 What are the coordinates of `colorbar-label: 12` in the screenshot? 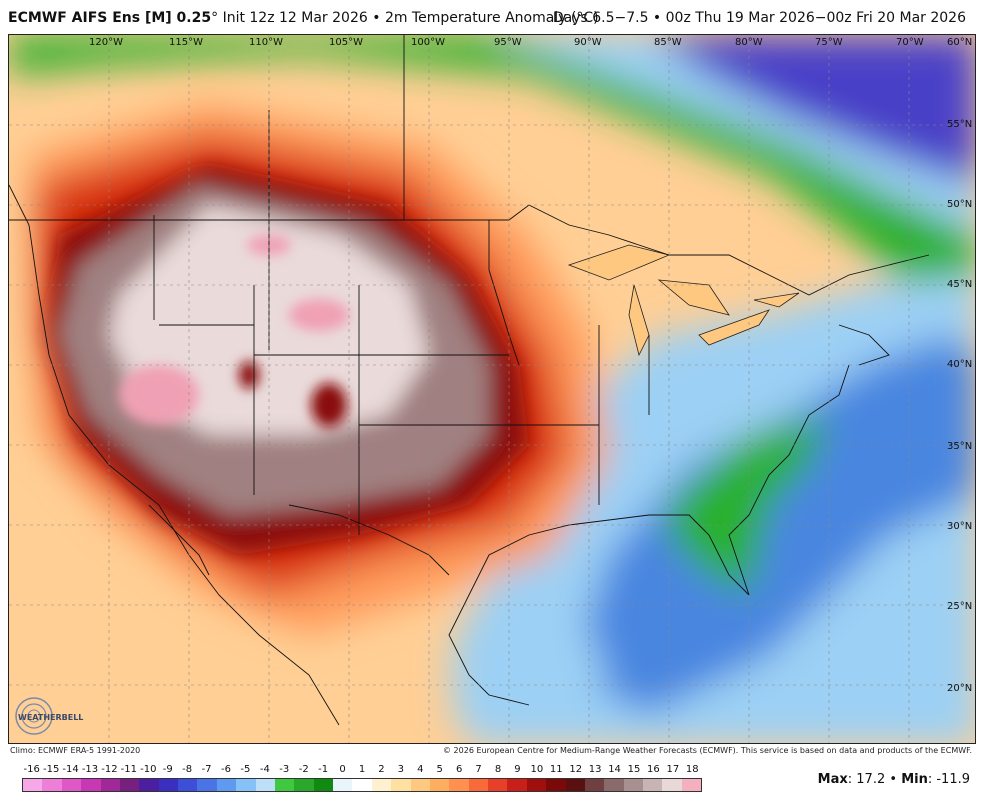 It's located at (576, 769).